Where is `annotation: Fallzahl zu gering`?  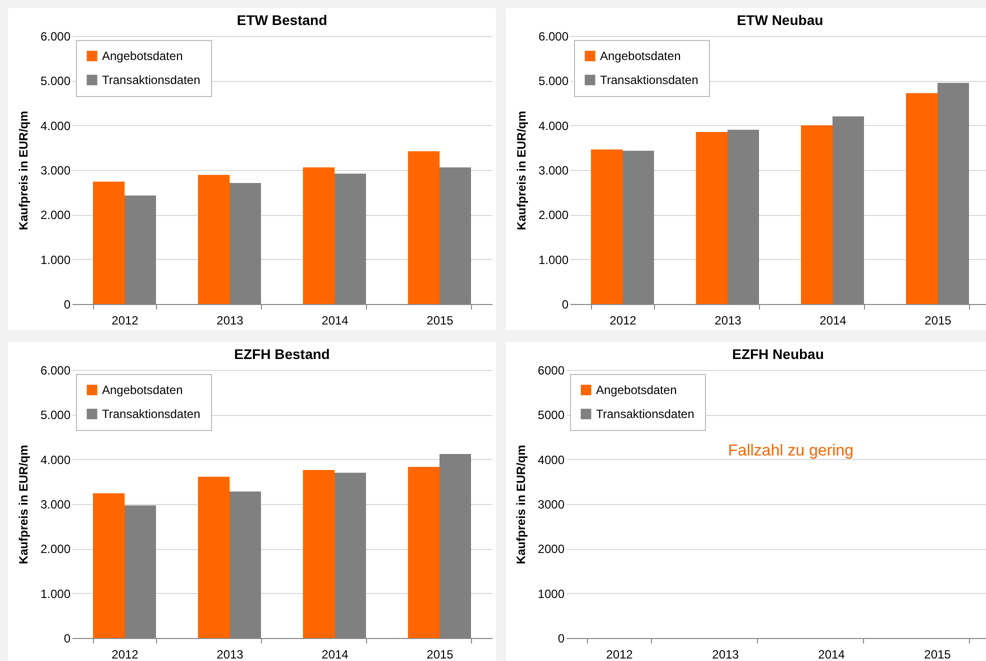 annotation: Fallzahl zu gering is located at coordinates (791, 451).